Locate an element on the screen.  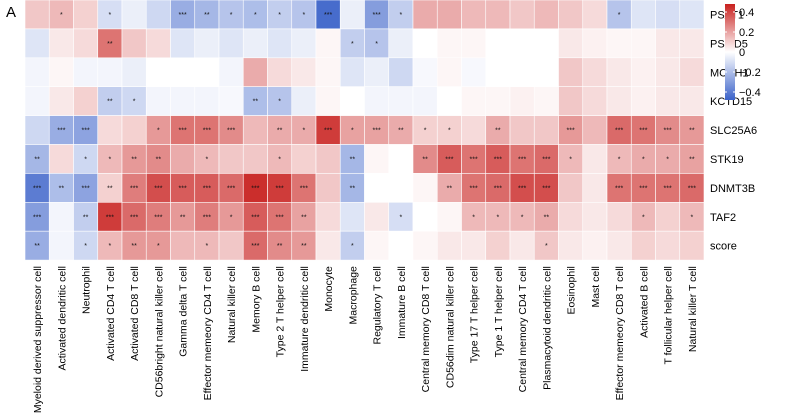
column-label: Gamma delta T cell is located at coordinates (184, 311).